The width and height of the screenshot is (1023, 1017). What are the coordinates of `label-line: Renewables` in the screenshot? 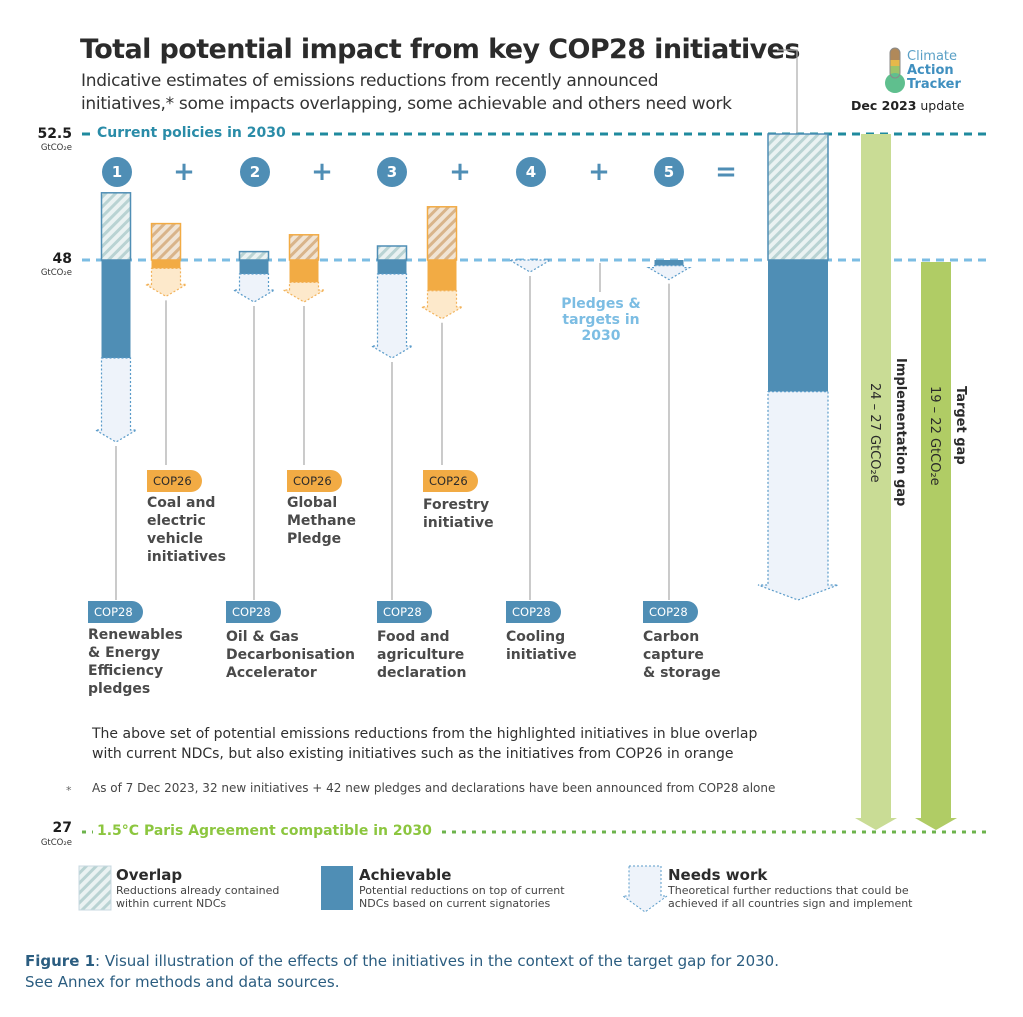 It's located at (135, 635).